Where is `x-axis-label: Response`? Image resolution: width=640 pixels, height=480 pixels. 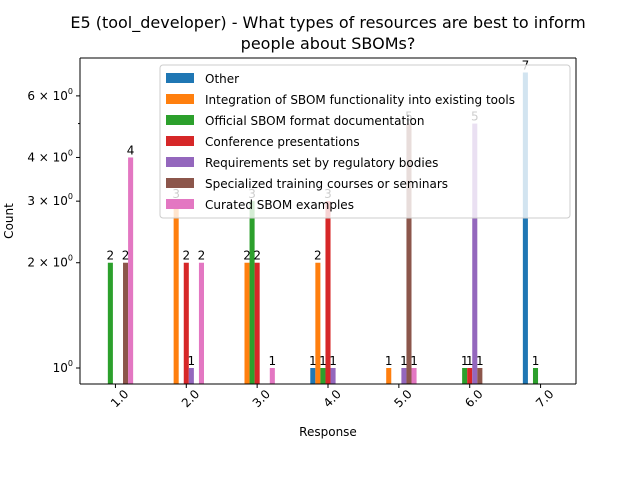
x-axis-label: Response is located at coordinates (328, 432).